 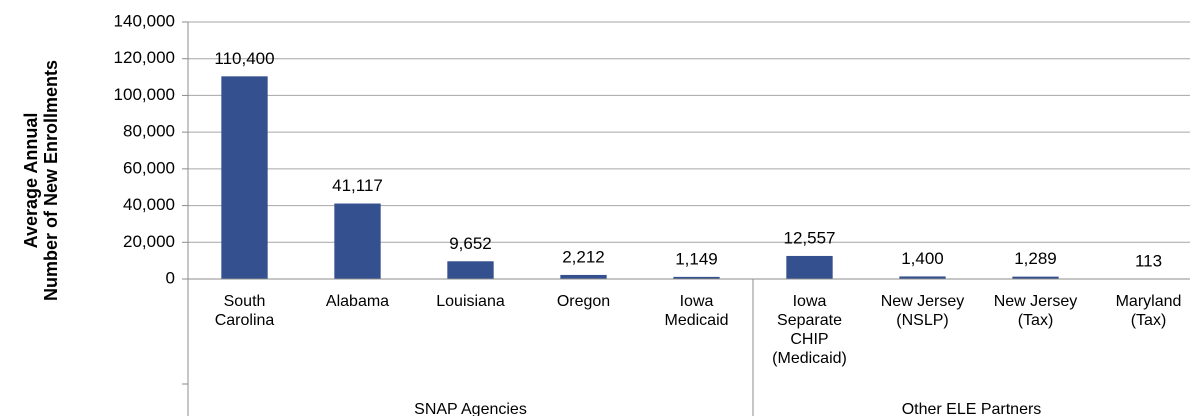 I want to click on y-tick-label: 120,000, so click(x=144, y=57).